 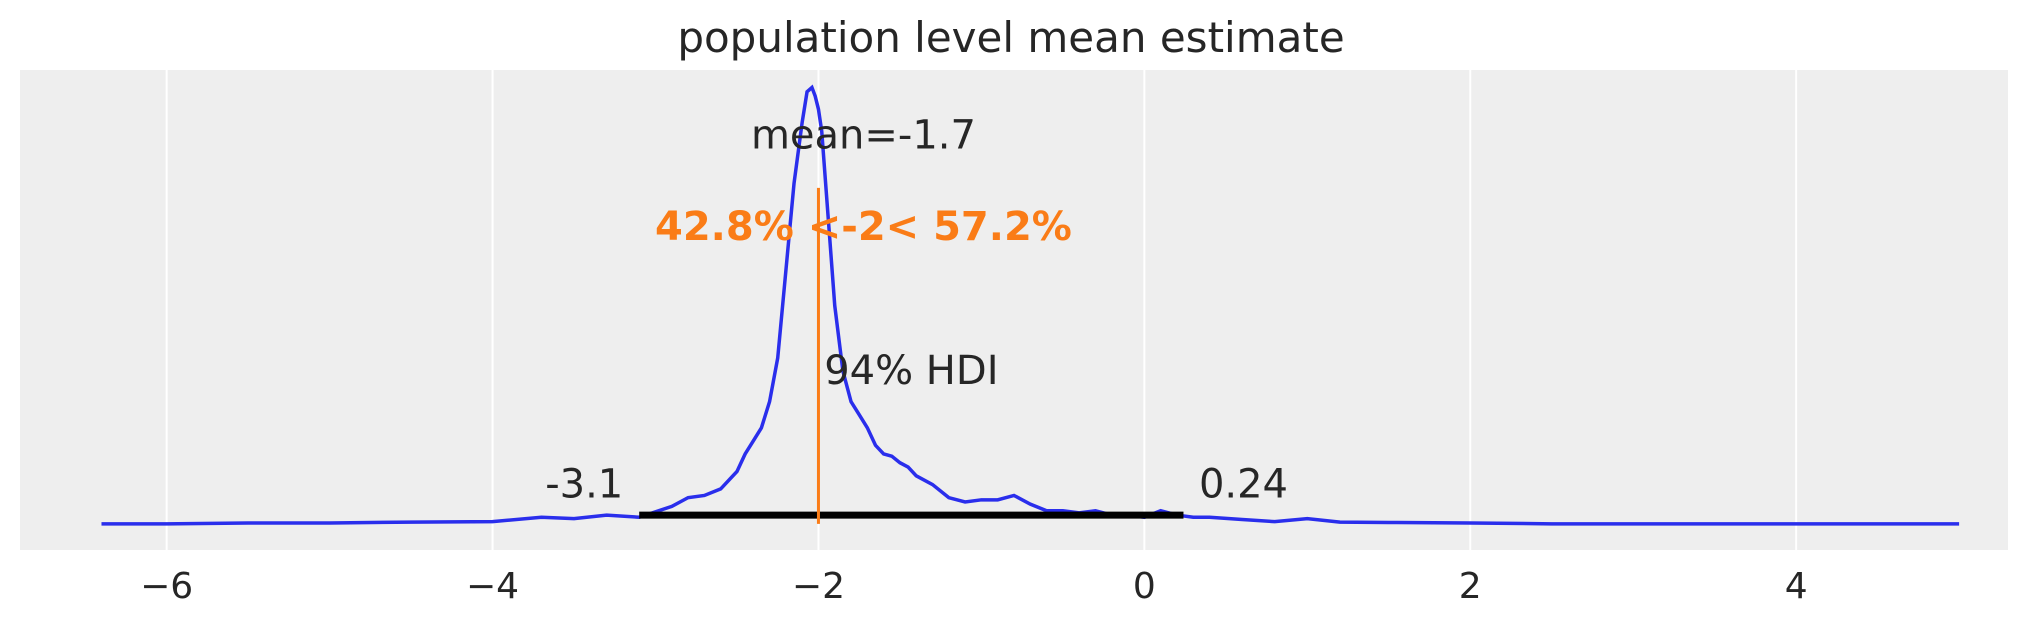 I want to click on x-tick-label: 0, so click(x=1144, y=586).